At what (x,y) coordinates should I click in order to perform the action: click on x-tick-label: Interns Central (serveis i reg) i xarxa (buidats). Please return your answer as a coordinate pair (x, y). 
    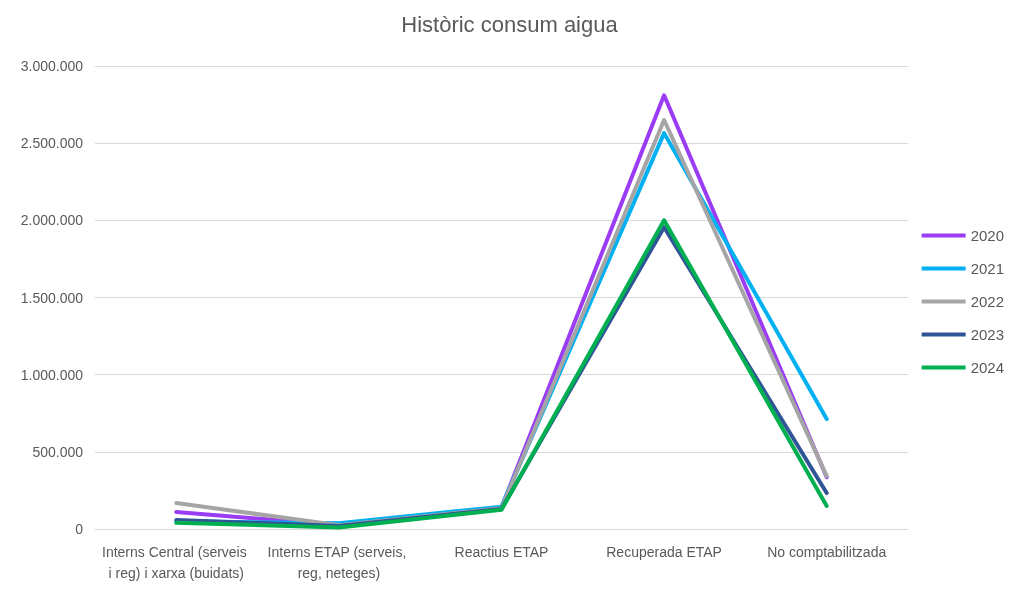
    Looking at the image, I should click on (176, 562).